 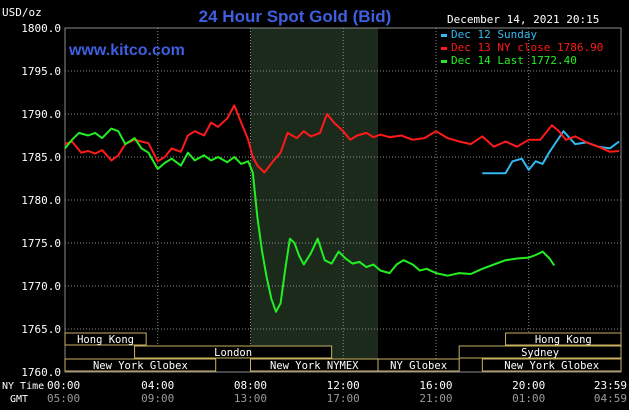 What do you see at coordinates (250, 398) in the screenshot?
I see `x-tick-label-gmt: 13:00` at bounding box center [250, 398].